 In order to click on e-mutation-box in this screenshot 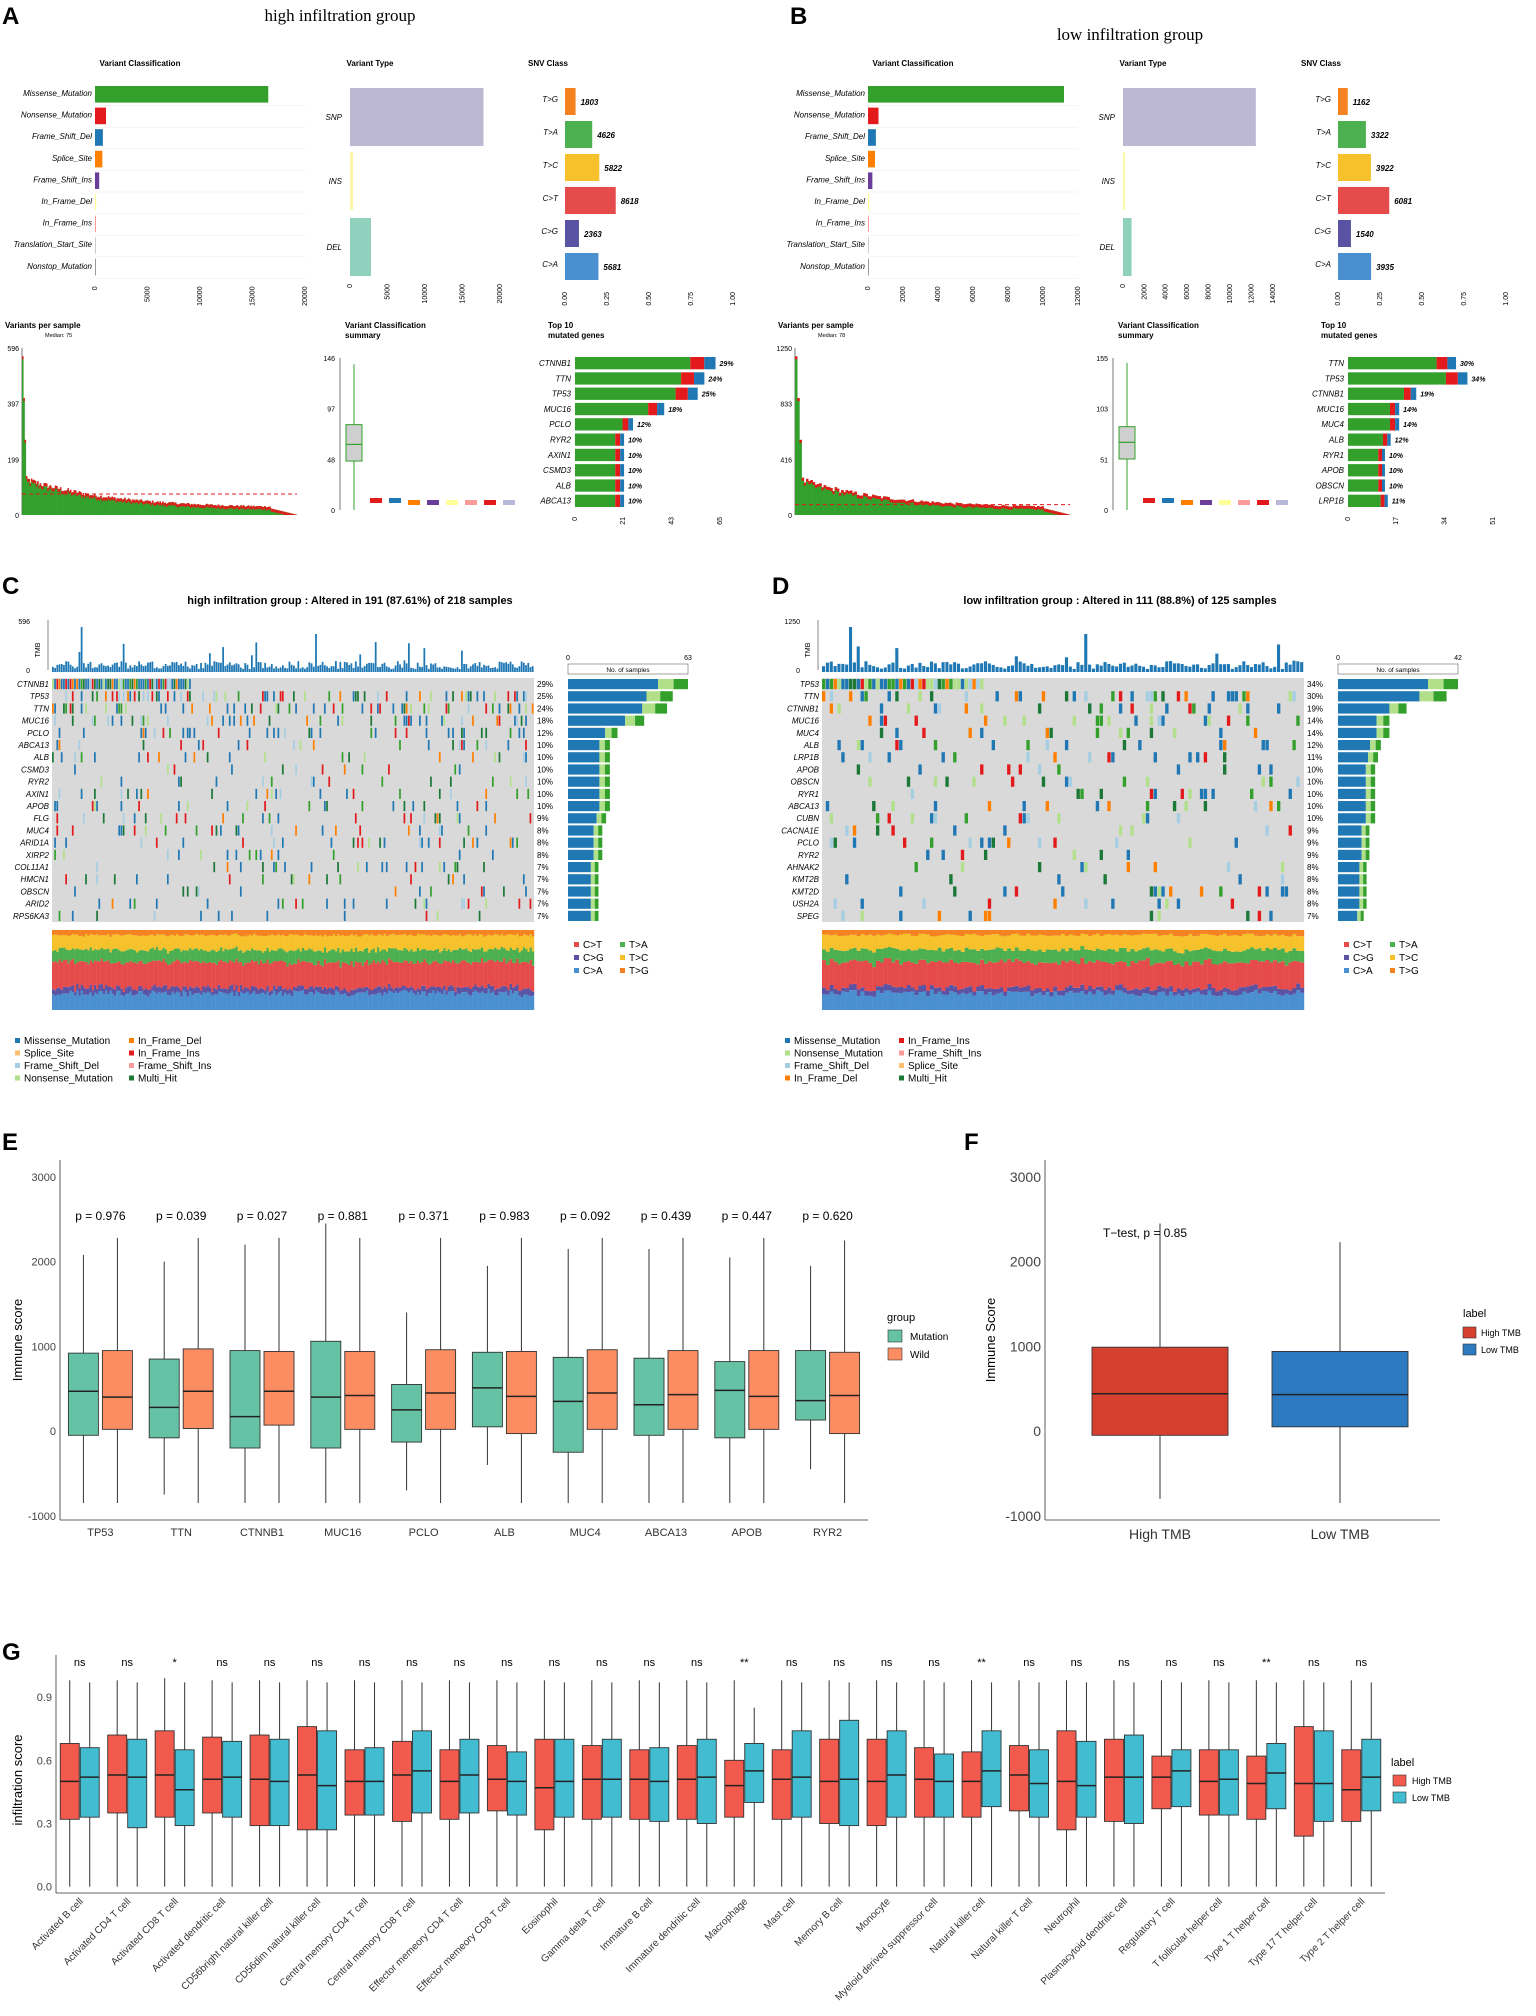, I will do `click(407, 1413)`.